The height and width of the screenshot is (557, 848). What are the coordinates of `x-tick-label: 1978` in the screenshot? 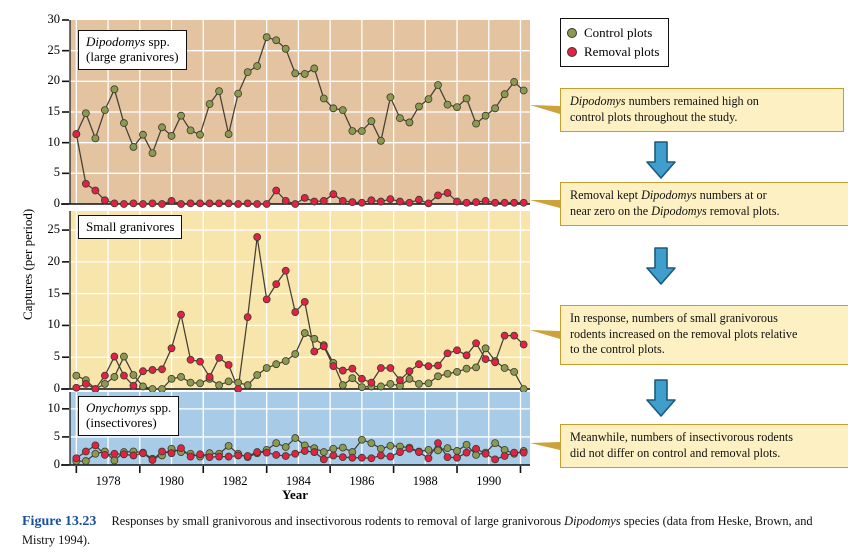 It's located at (108, 481).